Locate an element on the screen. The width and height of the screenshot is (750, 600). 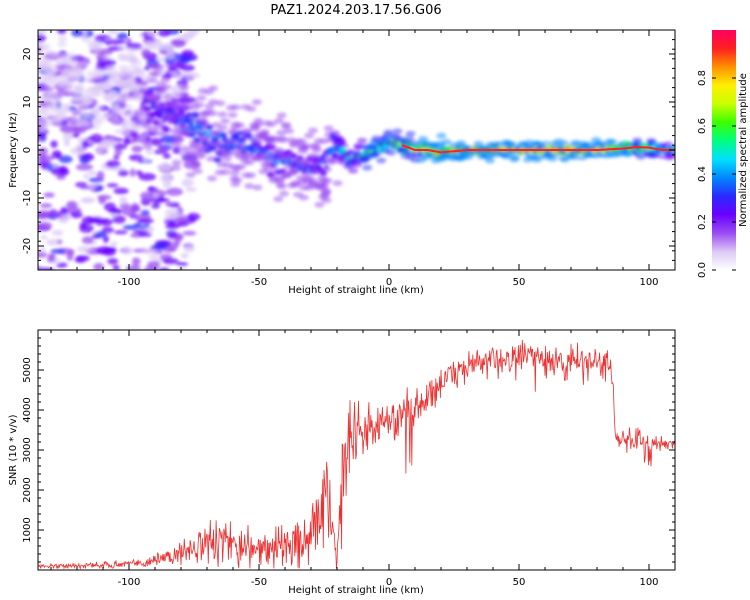
colorbar-gradient is located at coordinates (724, 150).